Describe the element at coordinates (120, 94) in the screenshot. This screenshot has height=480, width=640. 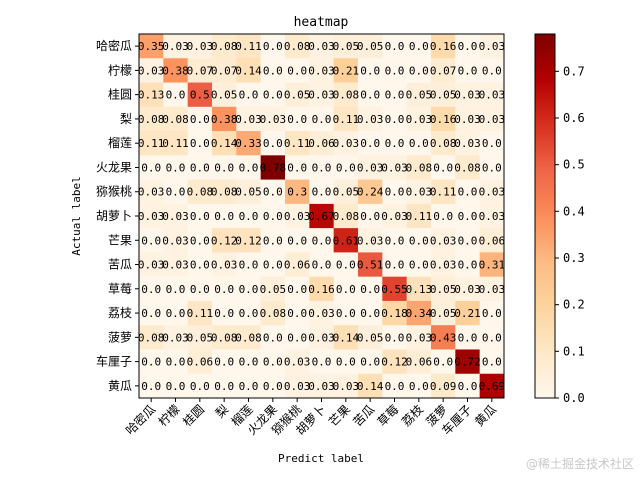
I see `y-tick-label: 桂圆` at that location.